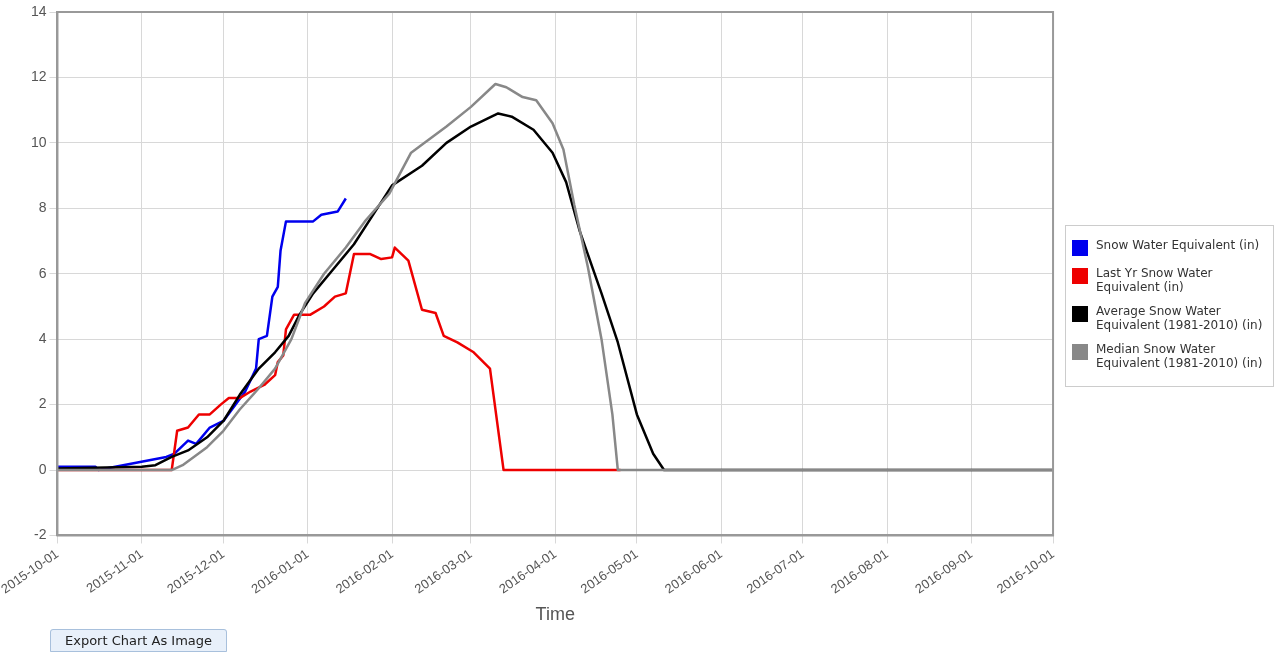  Describe the element at coordinates (42, 207) in the screenshot. I see `y-tick-label: 8` at that location.